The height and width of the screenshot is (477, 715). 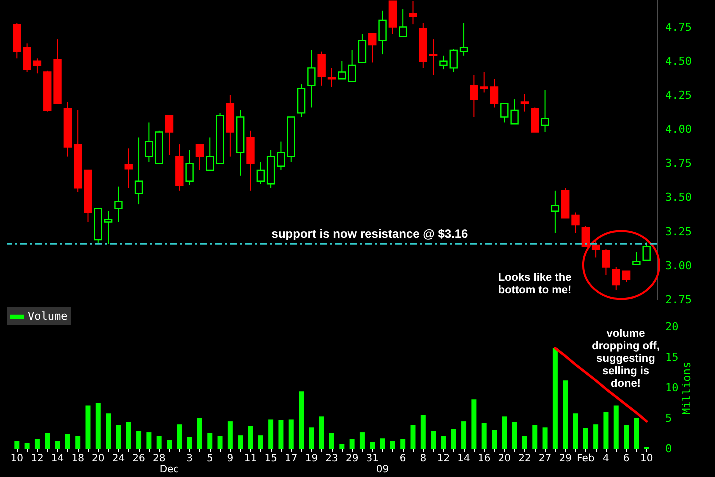 What do you see at coordinates (251, 459) in the screenshot?
I see `x-tick-label: 11` at bounding box center [251, 459].